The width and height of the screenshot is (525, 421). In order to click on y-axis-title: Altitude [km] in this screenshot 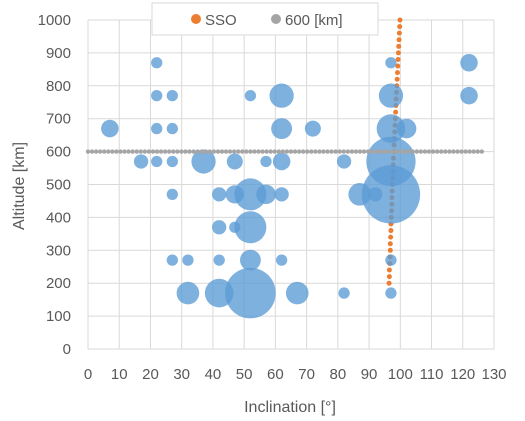, I will do `click(19, 186)`.